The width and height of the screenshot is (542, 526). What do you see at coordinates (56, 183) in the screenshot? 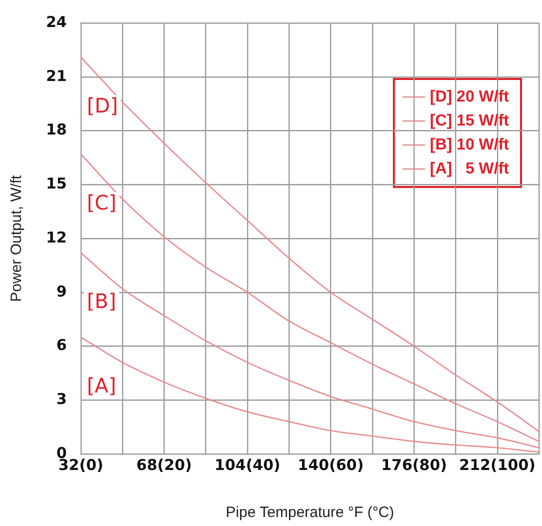
I see `y-tick-label: 15` at bounding box center [56, 183].